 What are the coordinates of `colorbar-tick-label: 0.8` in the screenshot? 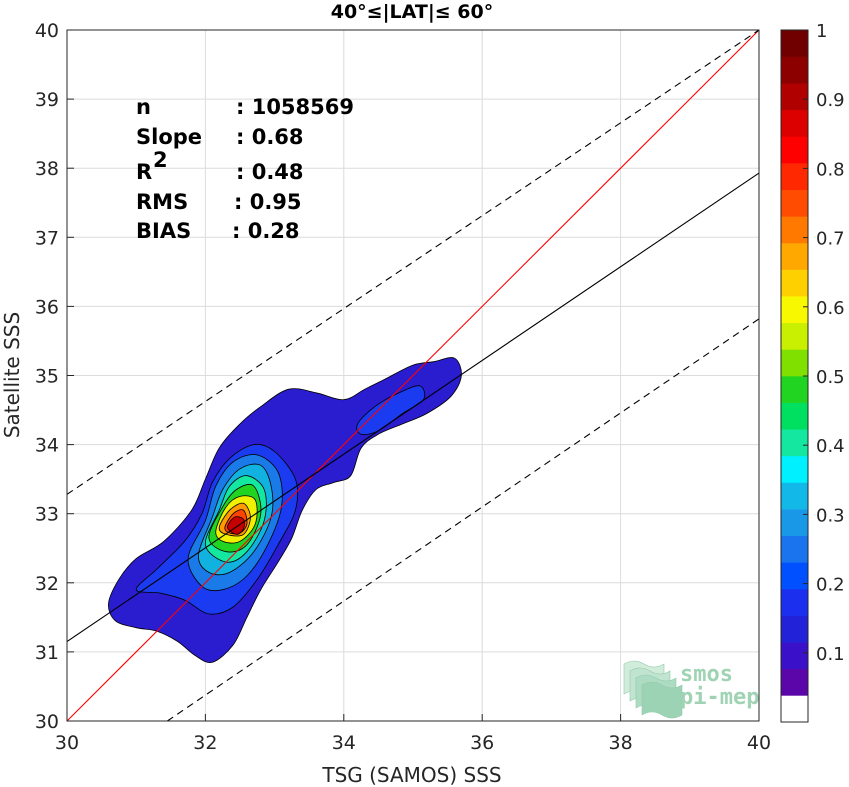 It's located at (830, 169).